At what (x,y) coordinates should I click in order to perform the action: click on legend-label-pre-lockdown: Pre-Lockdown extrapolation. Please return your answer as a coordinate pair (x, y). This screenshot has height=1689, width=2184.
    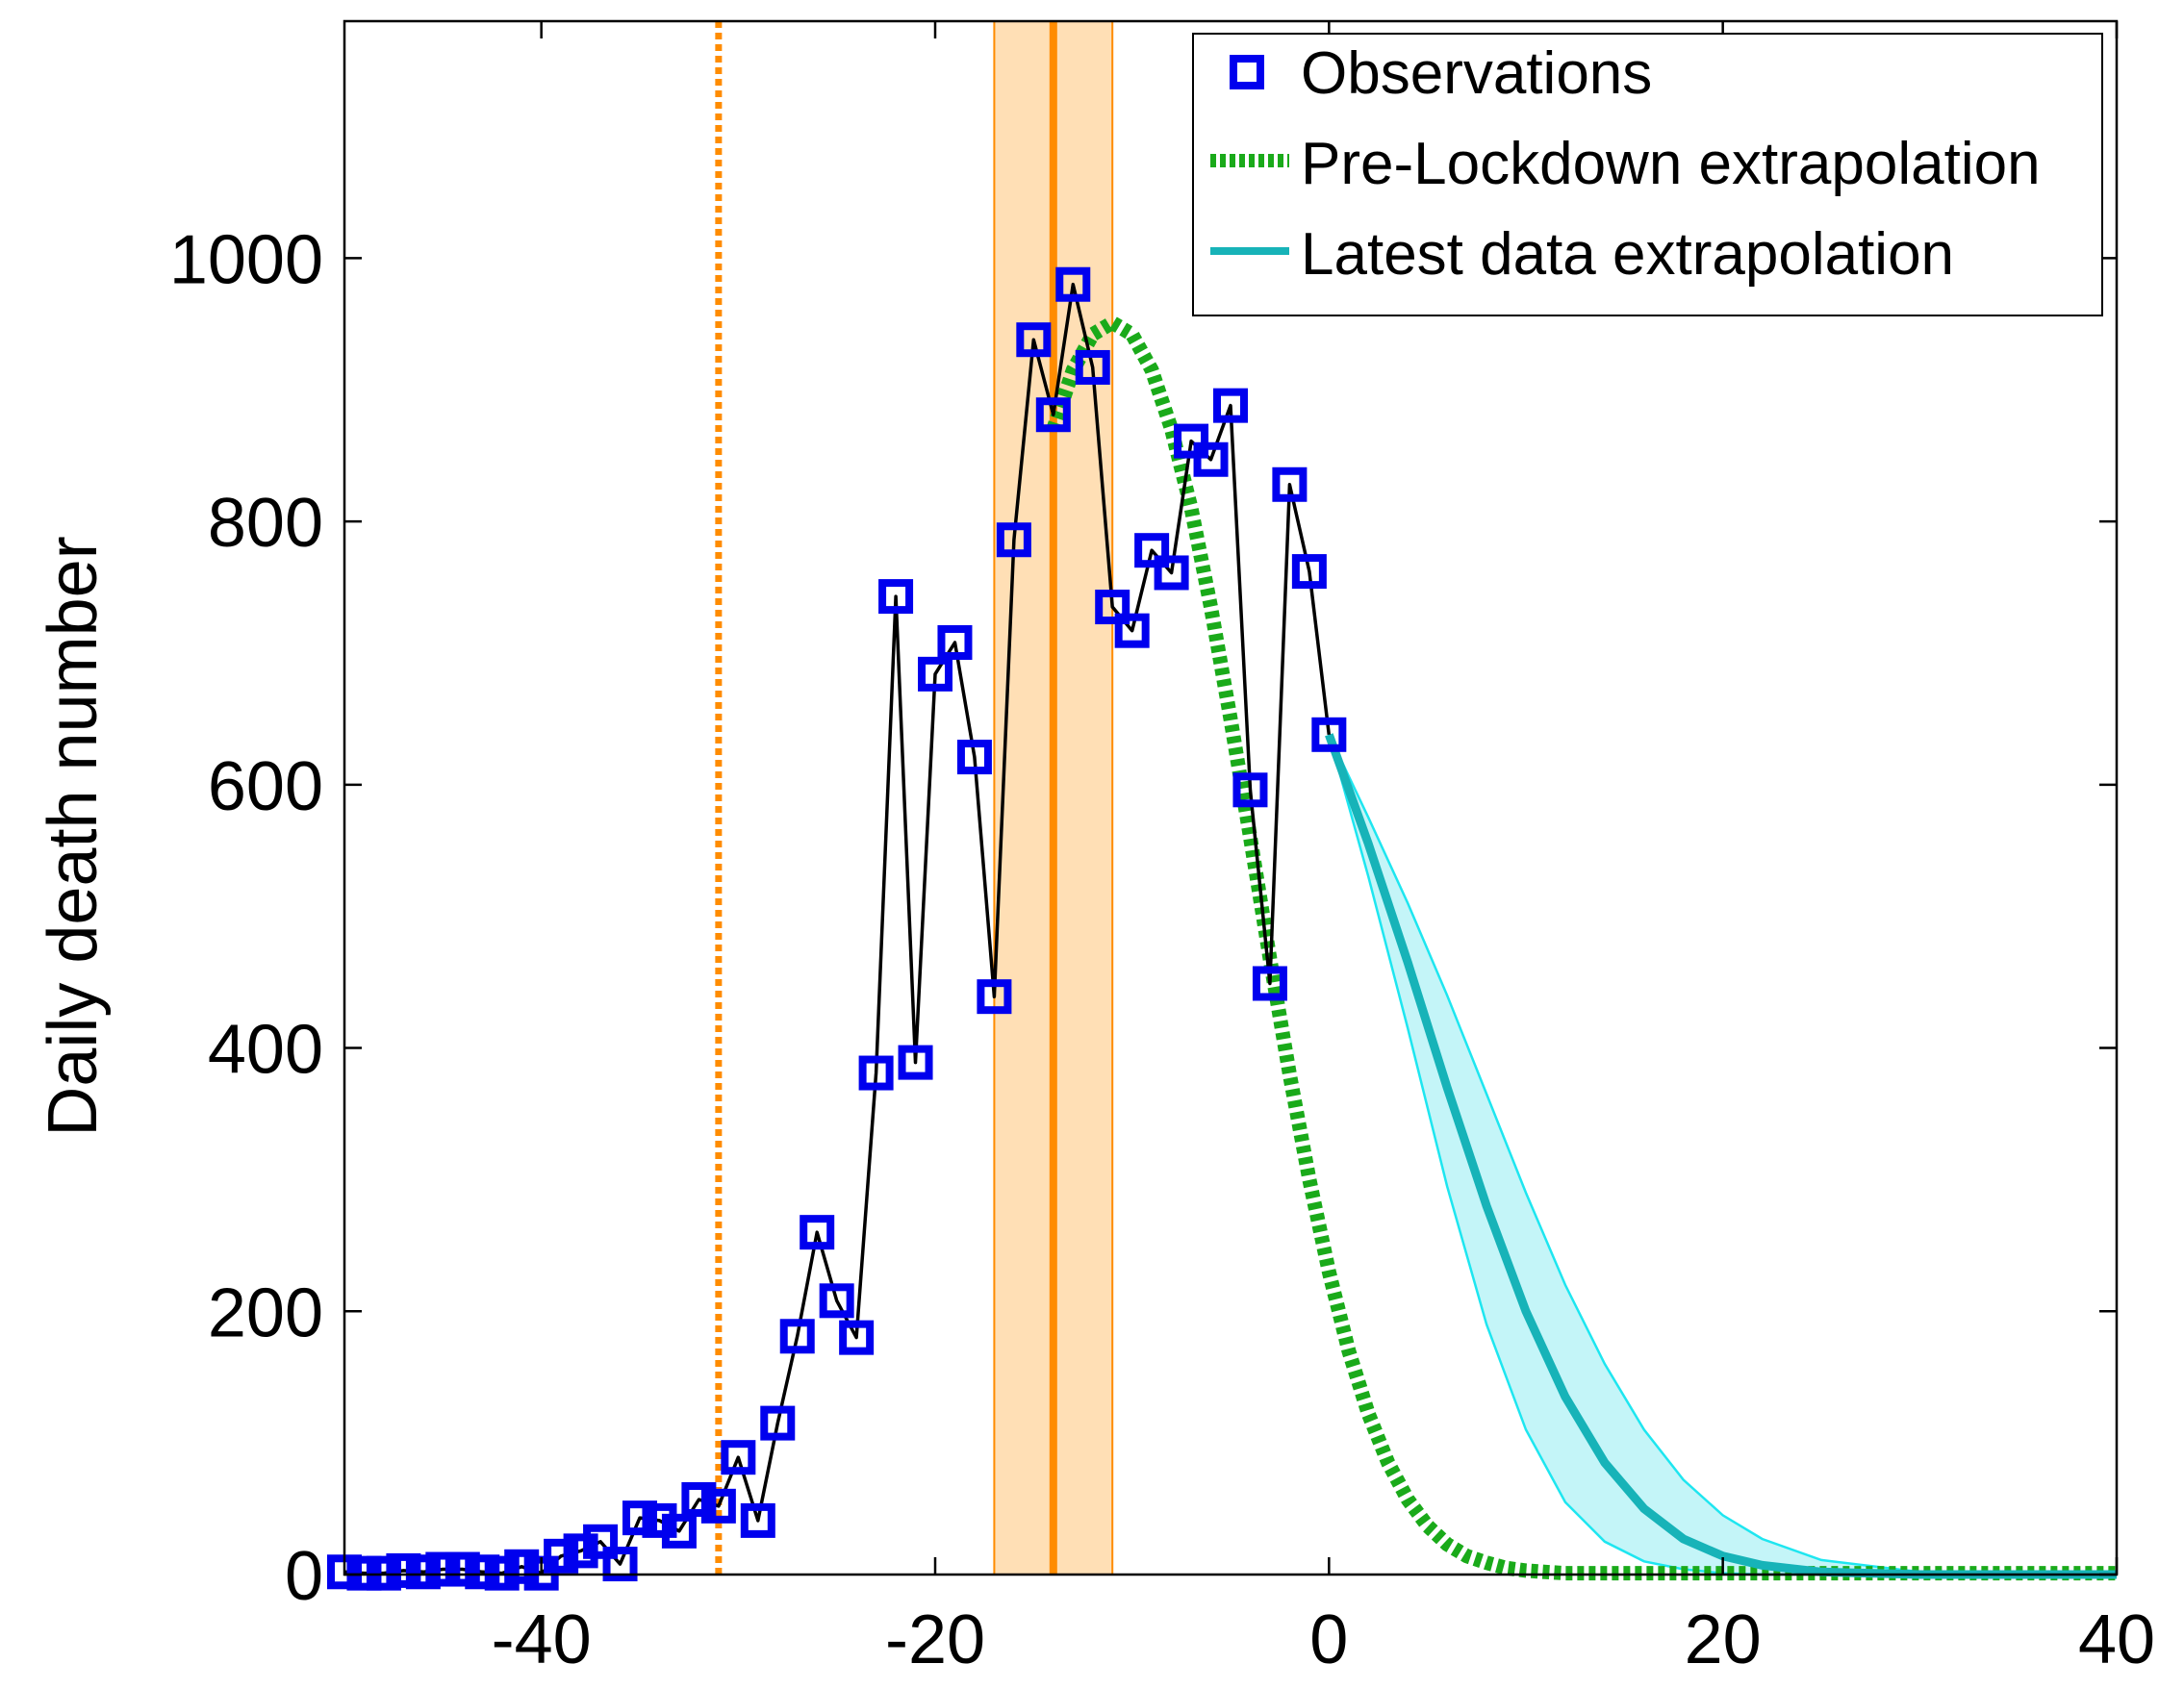
    Looking at the image, I should click on (1671, 164).